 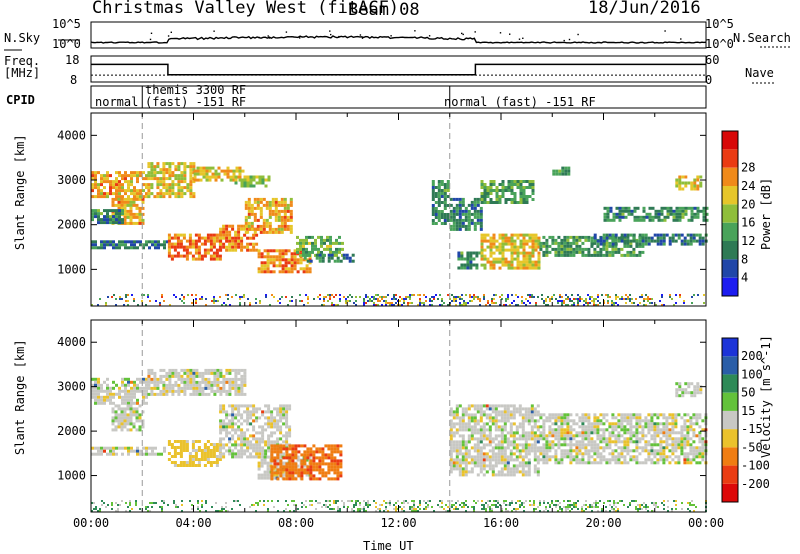 I want to click on nsky-tick-high: 10^5, so click(x=66, y=24).